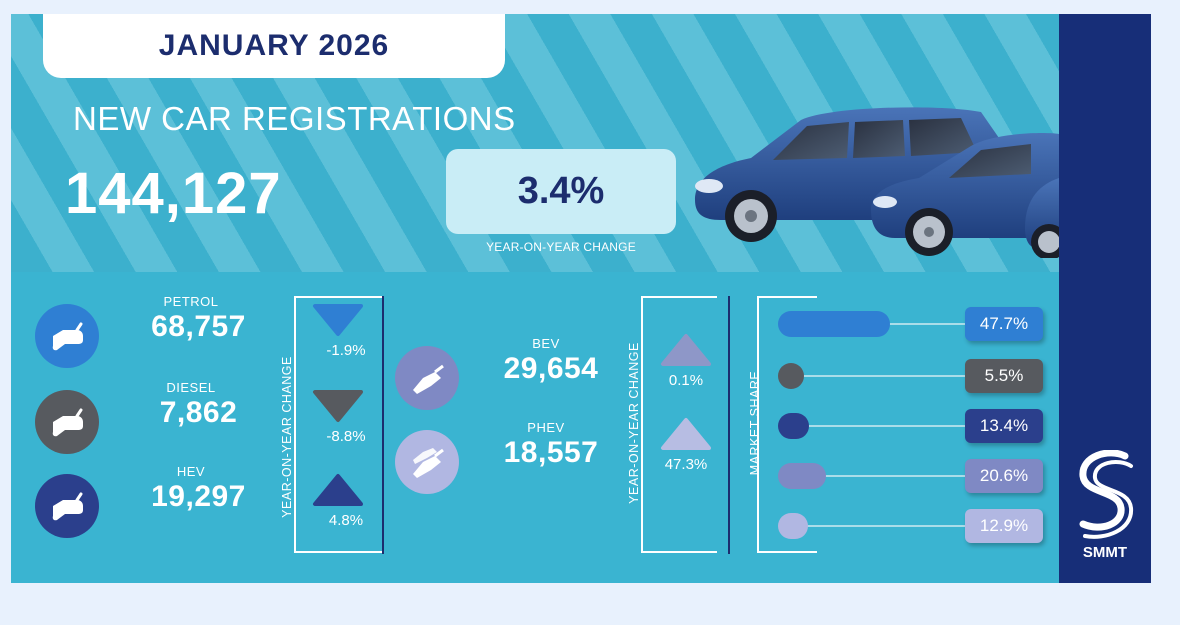 The image size is (1180, 625). I want to click on car-hatchback-icon, so click(965, 194).